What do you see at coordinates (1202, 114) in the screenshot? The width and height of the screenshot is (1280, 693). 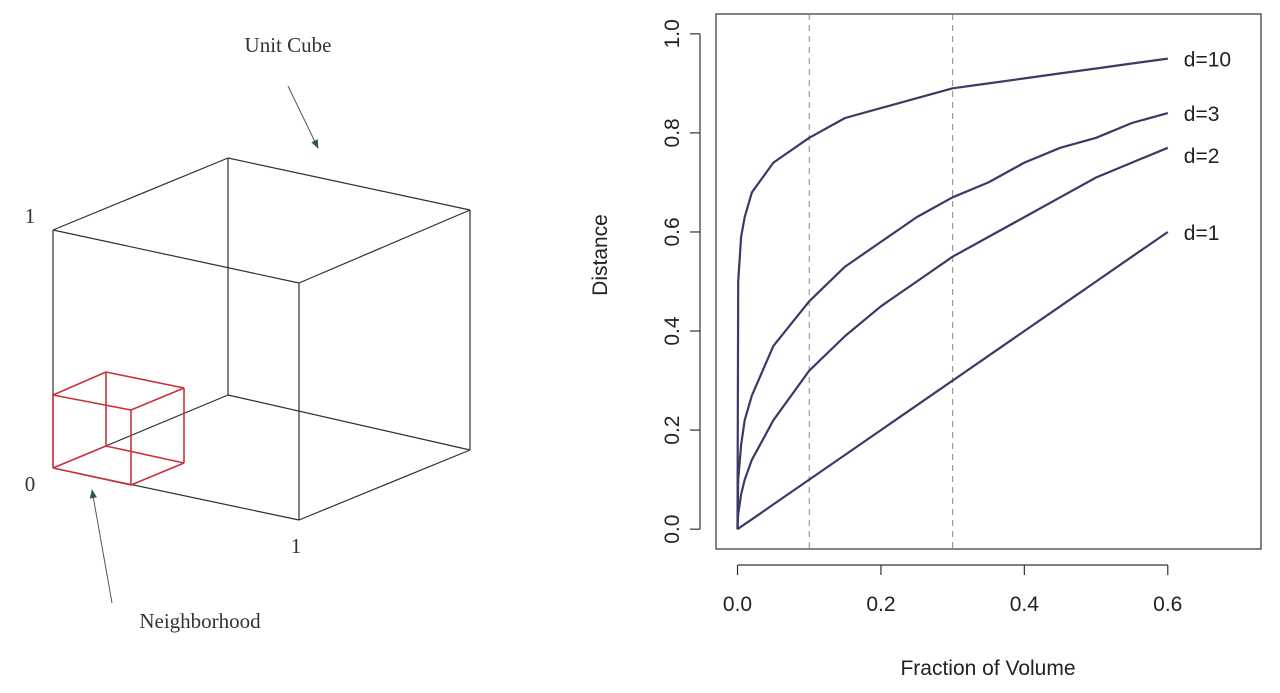 I see `series-label: d=3` at bounding box center [1202, 114].